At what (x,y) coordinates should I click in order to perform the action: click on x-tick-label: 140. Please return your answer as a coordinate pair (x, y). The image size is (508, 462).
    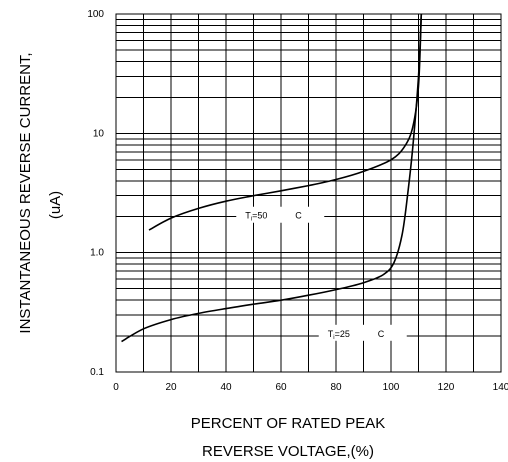
    Looking at the image, I should click on (500, 387).